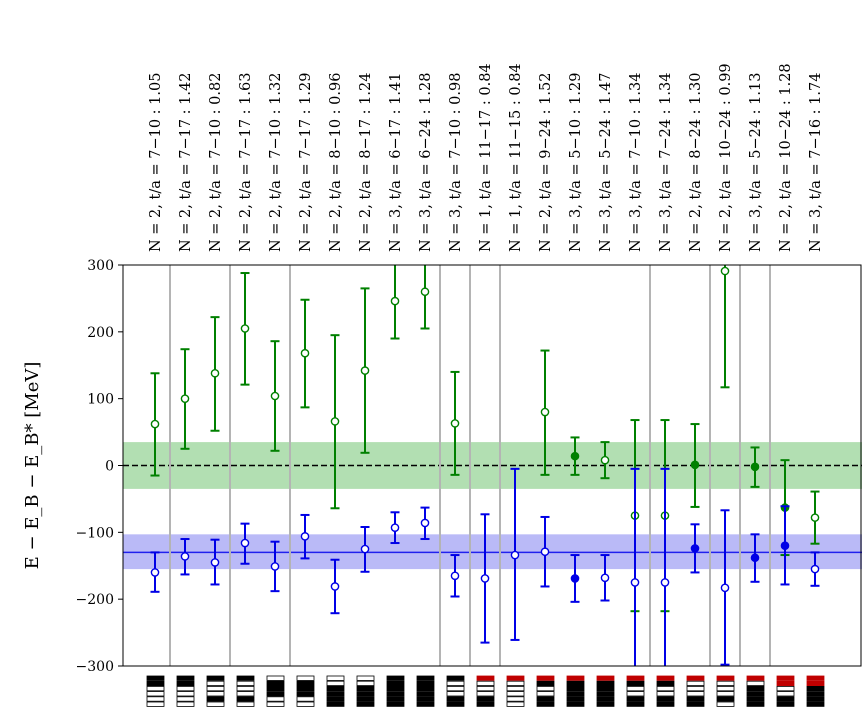 The width and height of the screenshot is (862, 711). What do you see at coordinates (396, 162) in the screenshot?
I see `fit-label: N = 3, t/a = 6−17 : 1.41` at bounding box center [396, 162].